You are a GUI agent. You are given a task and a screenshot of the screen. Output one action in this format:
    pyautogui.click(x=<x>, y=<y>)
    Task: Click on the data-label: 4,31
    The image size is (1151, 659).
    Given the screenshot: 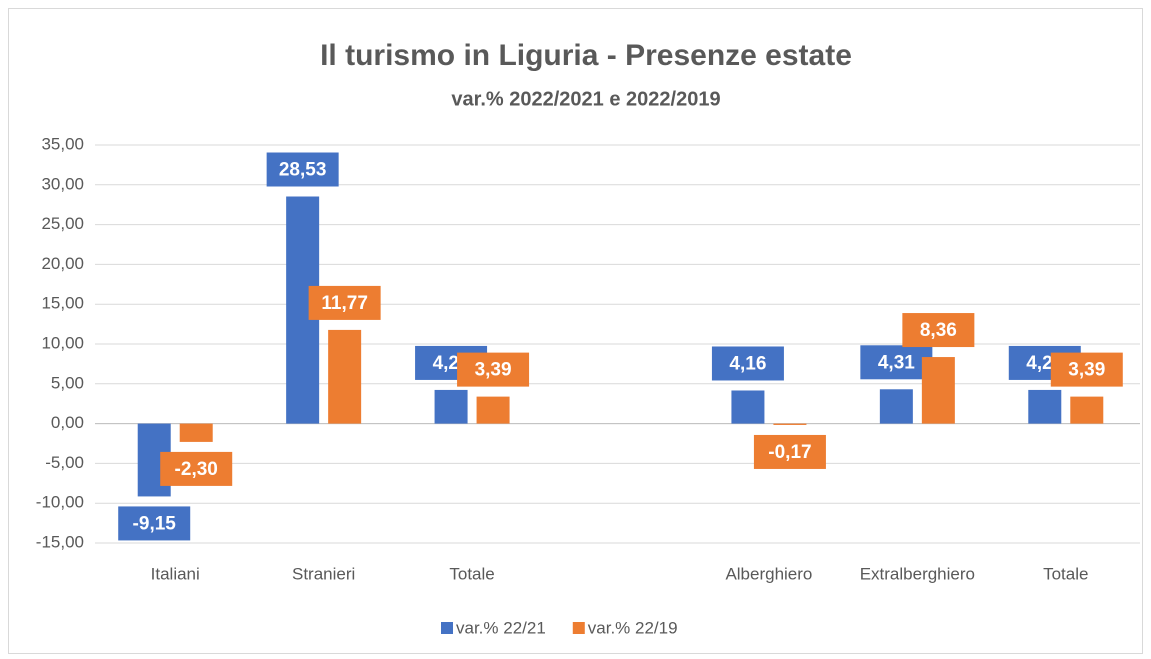 What is the action you would take?
    pyautogui.click(x=896, y=362)
    